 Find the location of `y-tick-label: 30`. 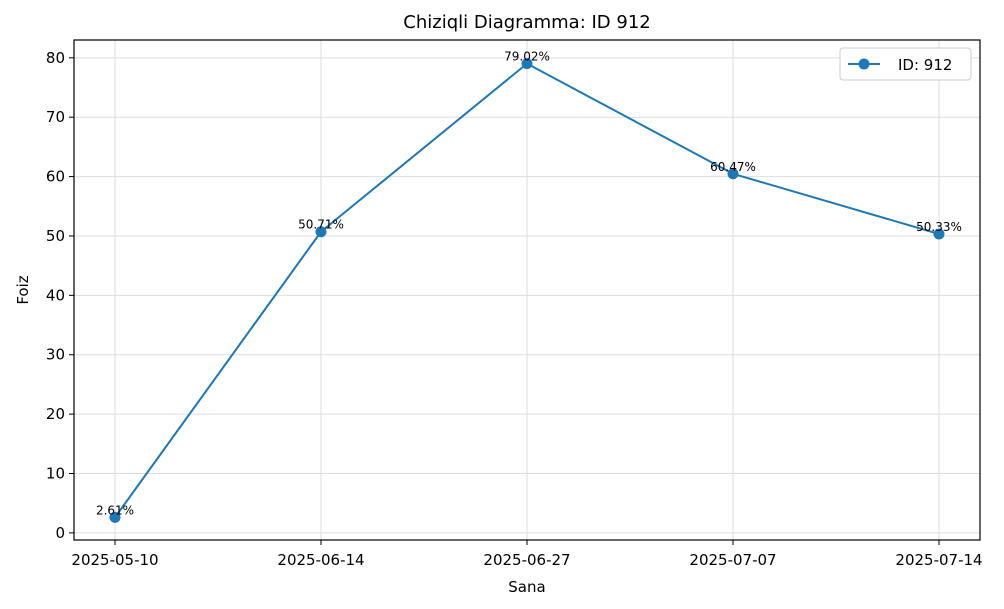

y-tick-label: 30 is located at coordinates (55, 355).